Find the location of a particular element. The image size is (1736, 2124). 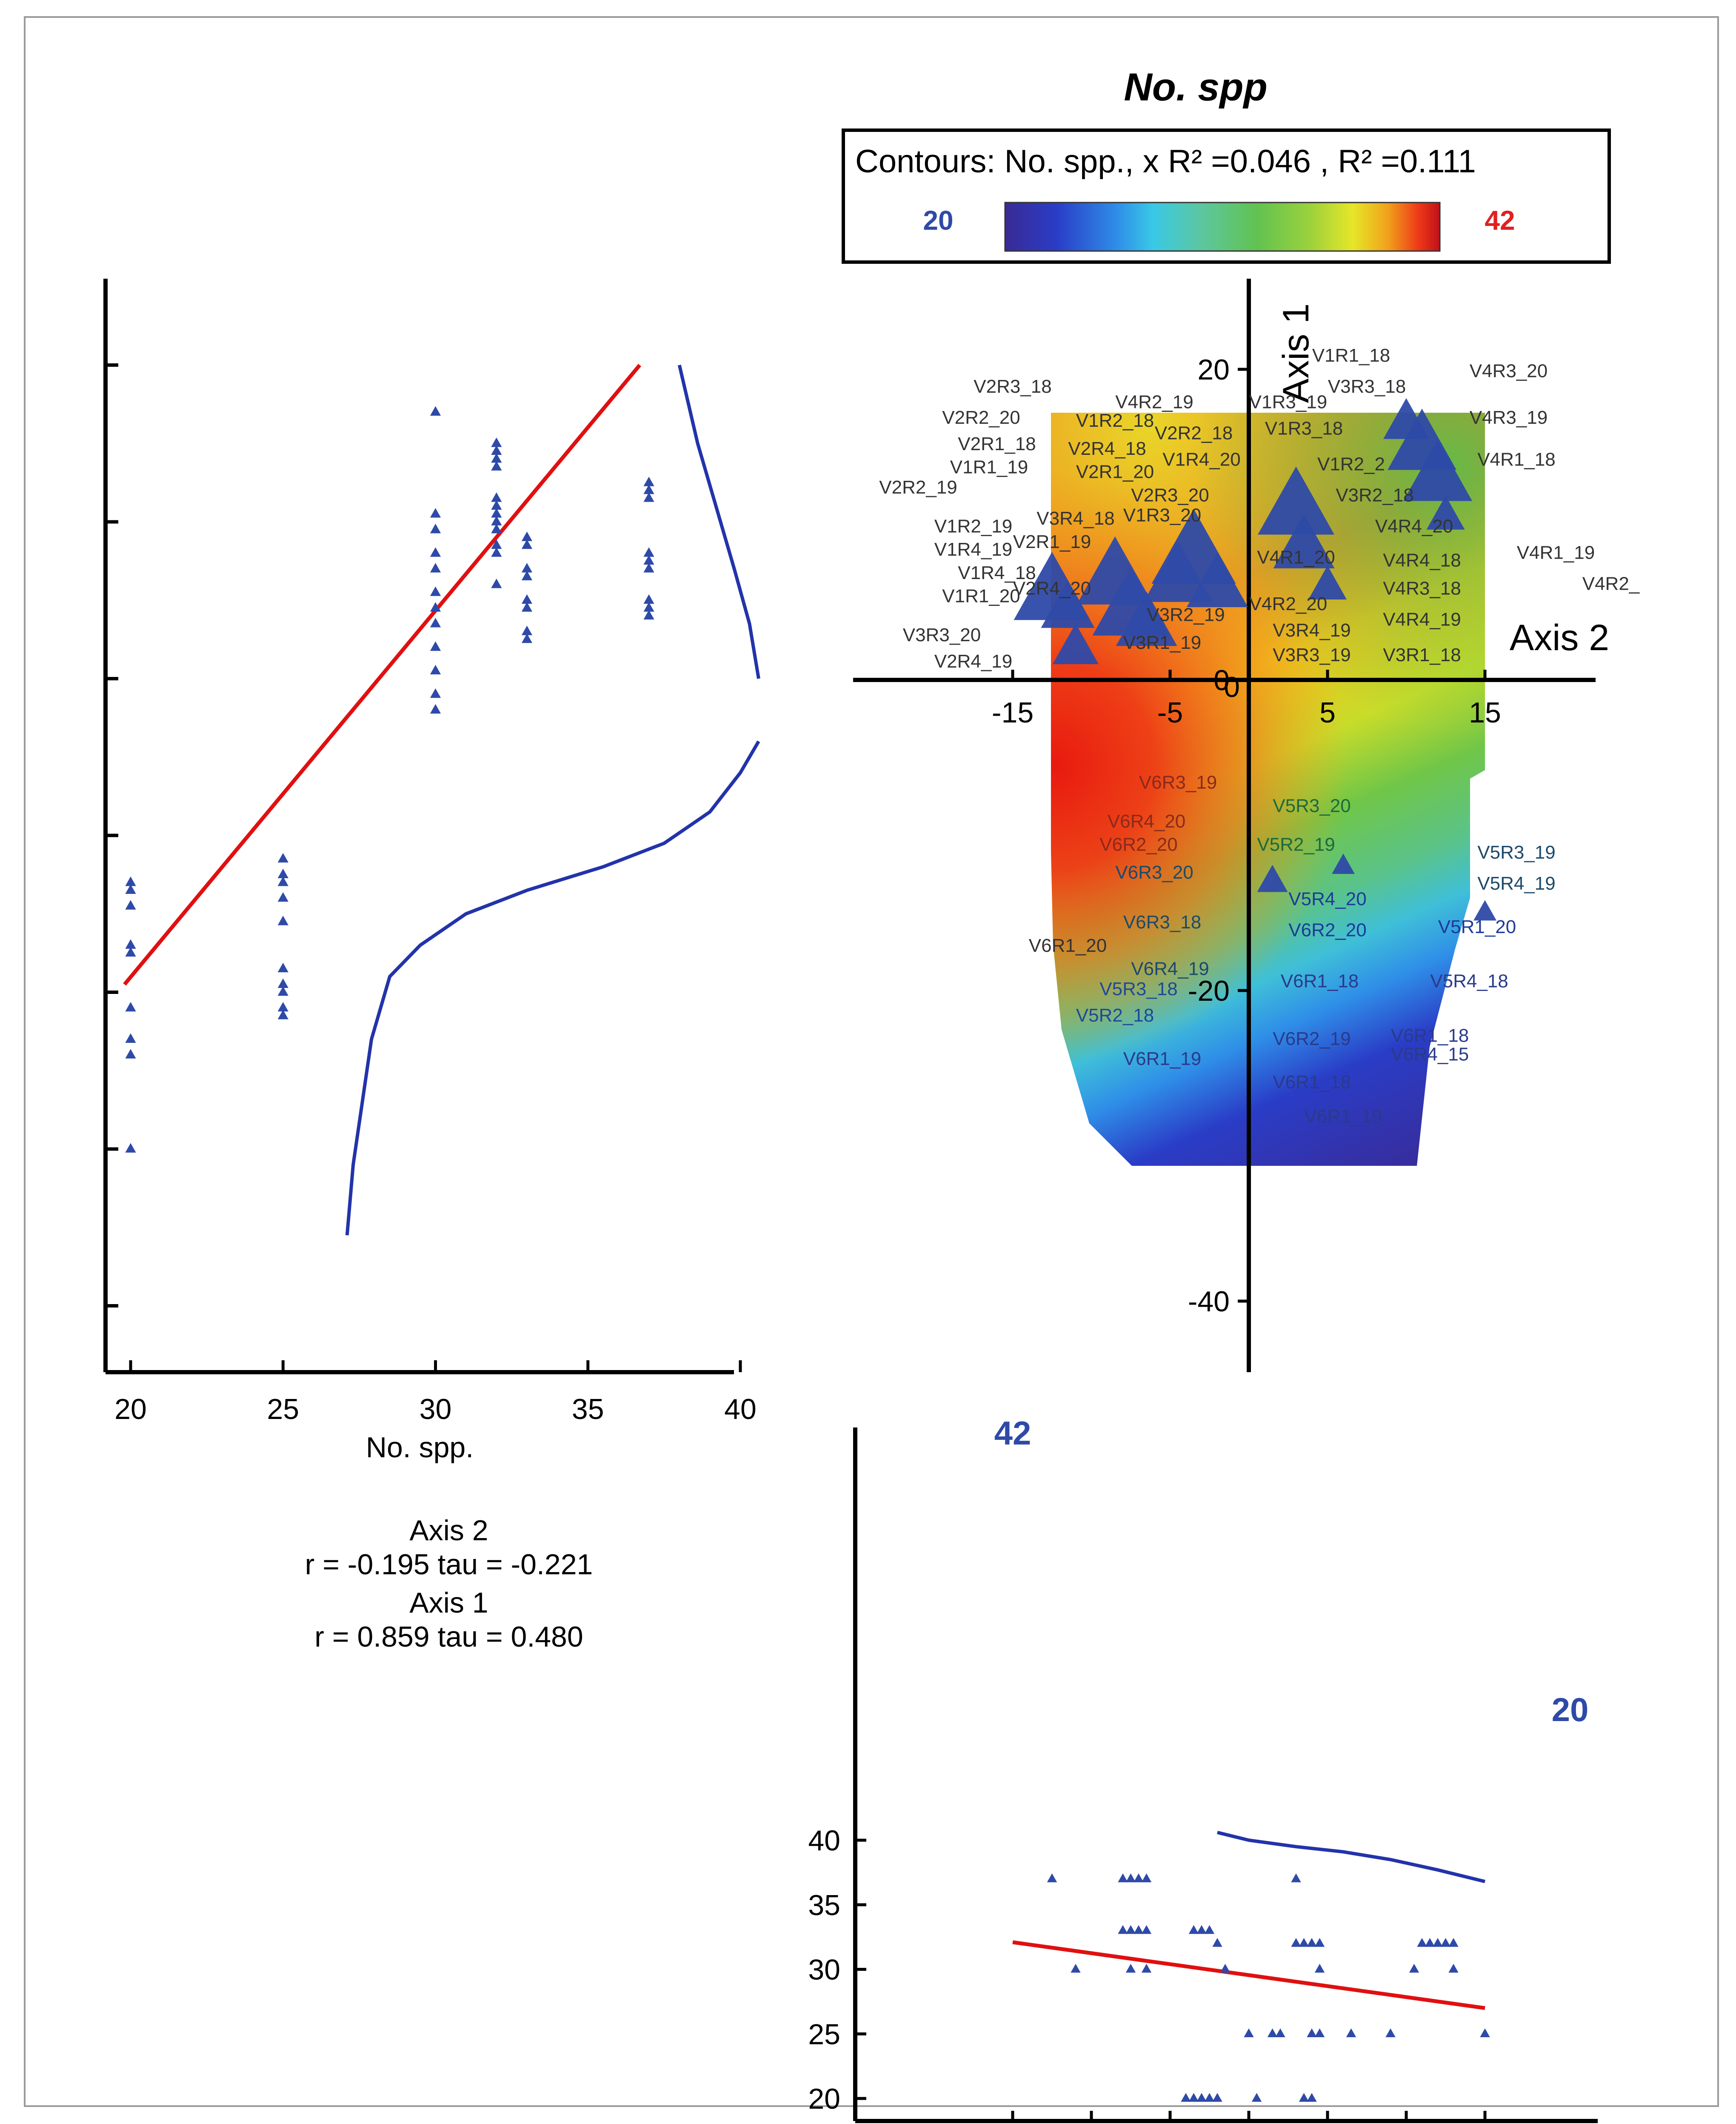

ord-point-label: V2R4_19 is located at coordinates (973, 661).